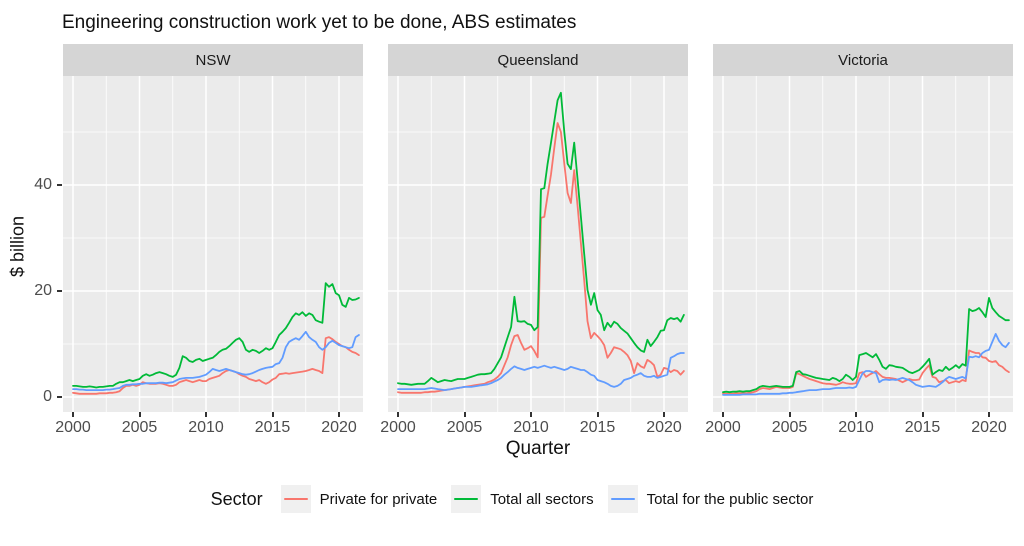  Describe the element at coordinates (236, 498) in the screenshot. I see `legend-title: Sector` at that location.